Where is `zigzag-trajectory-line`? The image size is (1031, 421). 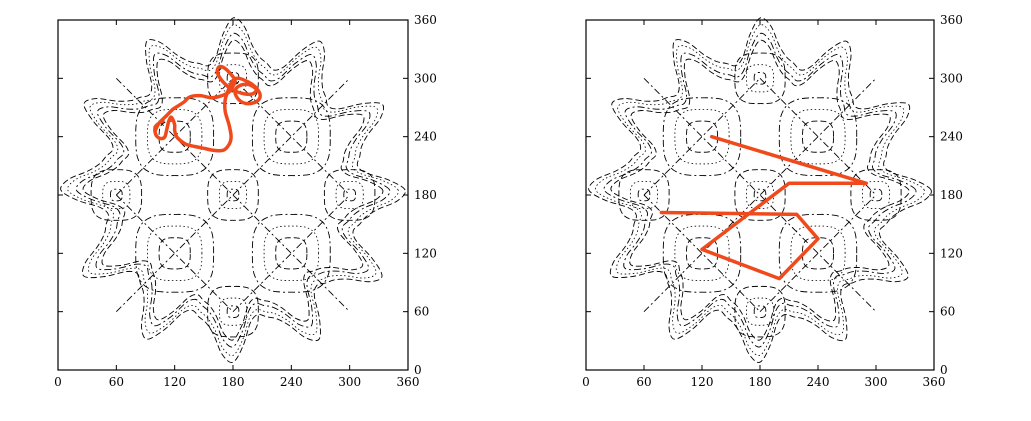
zigzag-trajectory-line is located at coordinates (764, 207).